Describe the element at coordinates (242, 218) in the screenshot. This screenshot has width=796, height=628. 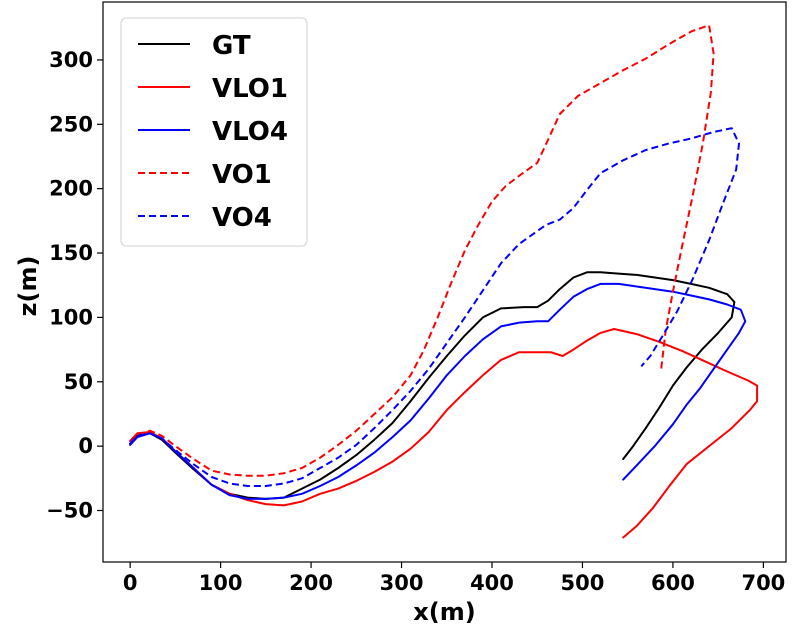
I see `legend-label-vo4: VO4` at that location.